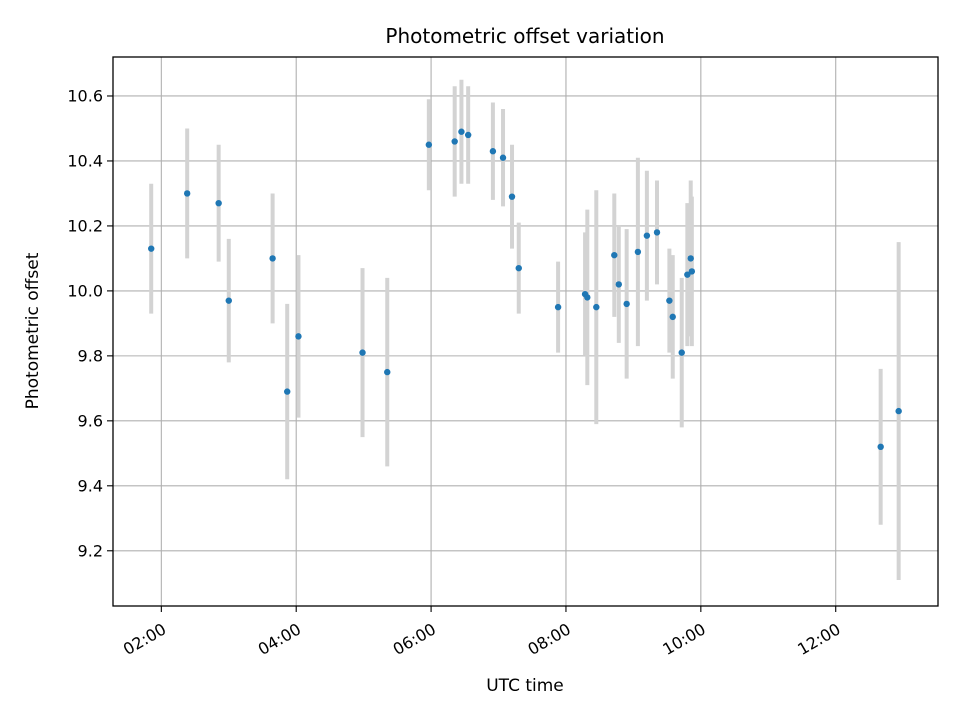 Image resolution: width=960 pixels, height=720 pixels. Describe the element at coordinates (33, 330) in the screenshot. I see `y-axis-label: Photometric offset` at that location.